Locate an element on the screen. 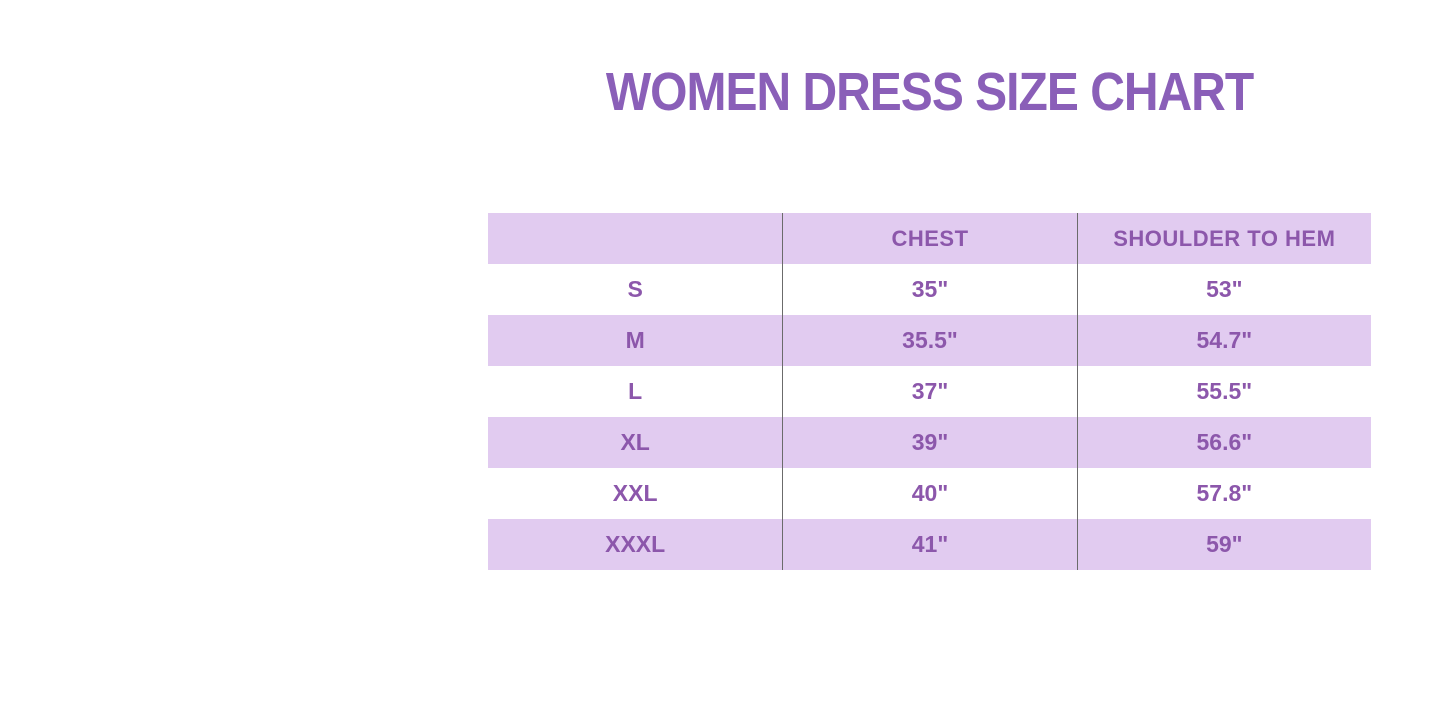 This screenshot has height=723, width=1445. size-label: XXXL is located at coordinates (635, 544).